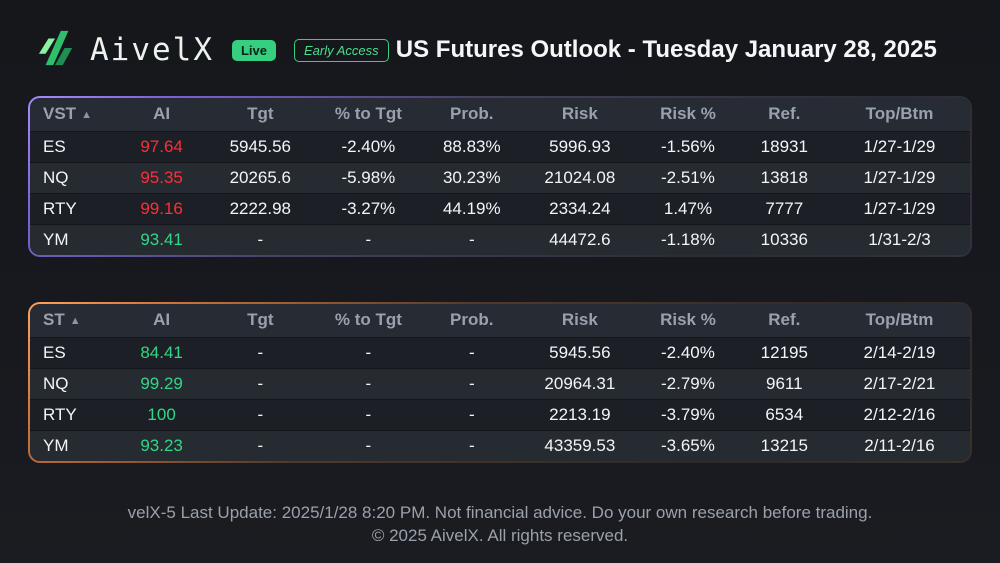 This screenshot has width=1000, height=563. I want to click on risk-pct-cell: -2.79%, so click(688, 383).